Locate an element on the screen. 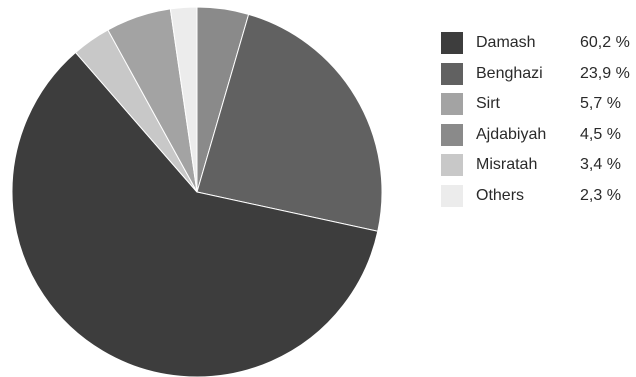 This screenshot has width=636, height=377. legend-item-misratah: Misratah 3,4 % is located at coordinates (536, 165).